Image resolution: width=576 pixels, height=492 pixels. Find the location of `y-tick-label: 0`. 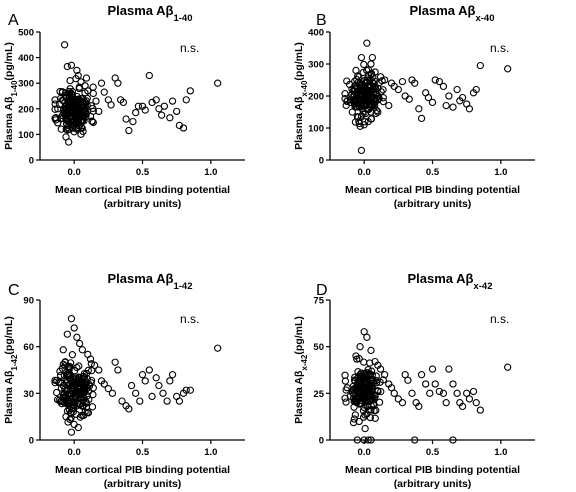

y-tick-label: 0 is located at coordinates (31, 161).